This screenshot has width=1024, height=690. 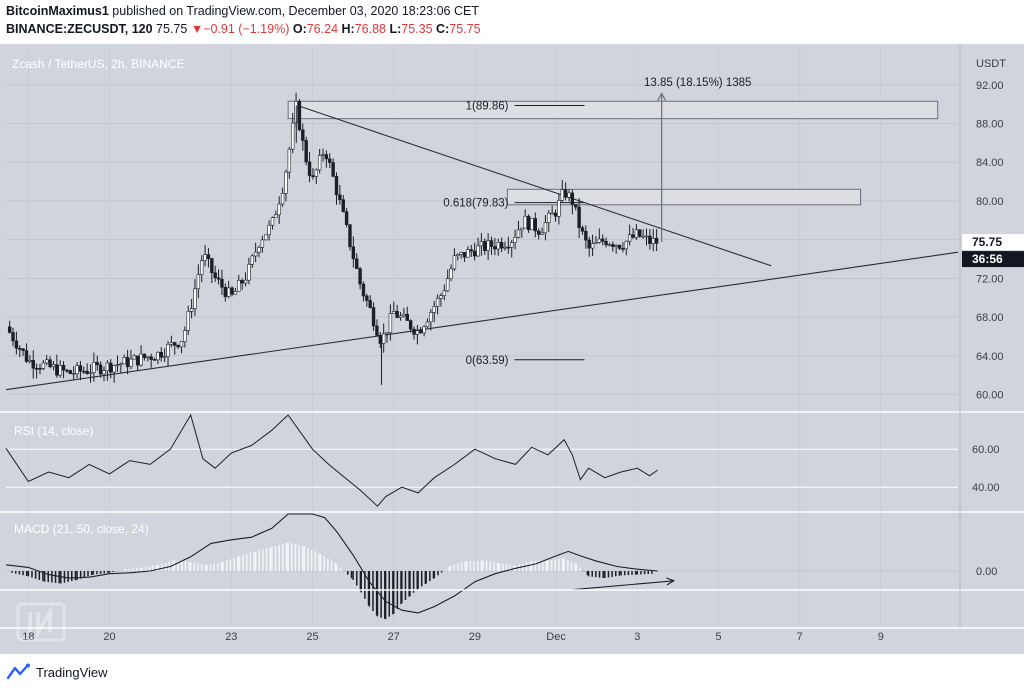 I want to click on price-tick-label: 60.00, so click(x=990, y=396).